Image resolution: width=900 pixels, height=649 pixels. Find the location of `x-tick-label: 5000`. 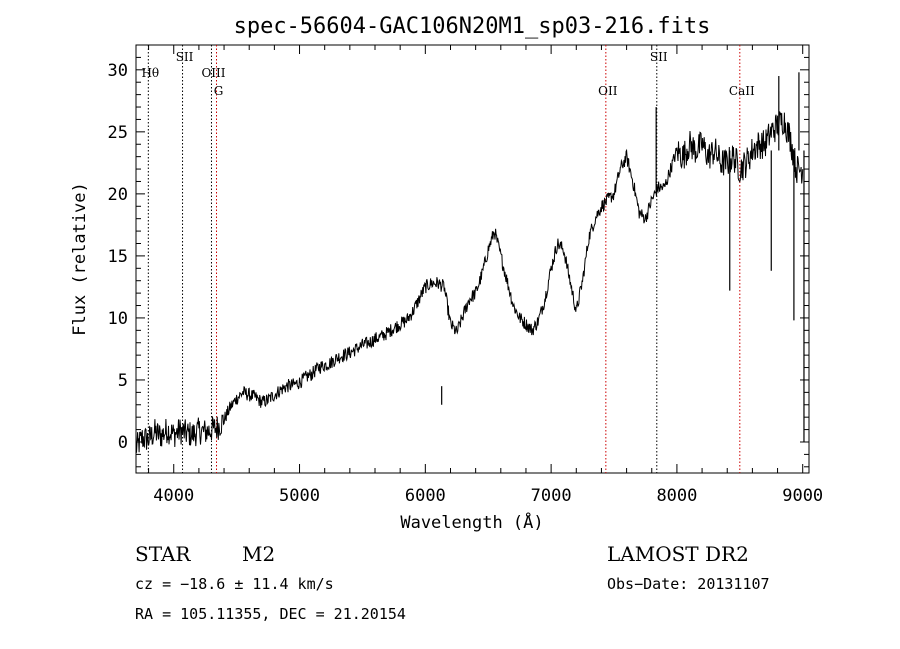

x-tick-label: 5000 is located at coordinates (299, 496).